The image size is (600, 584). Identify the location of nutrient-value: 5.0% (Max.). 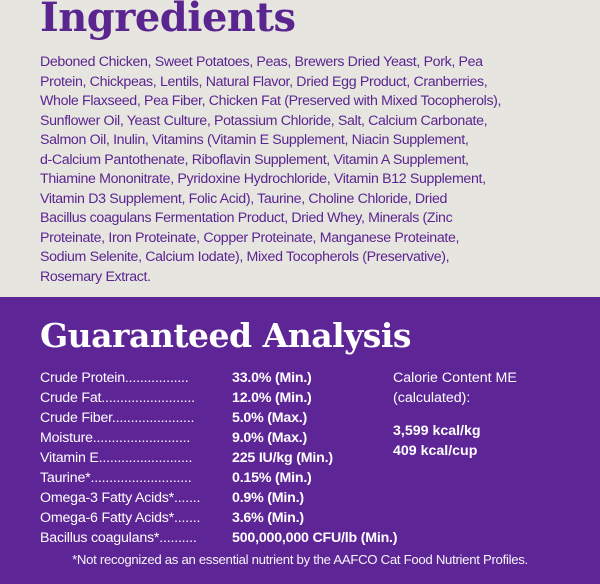
(270, 418).